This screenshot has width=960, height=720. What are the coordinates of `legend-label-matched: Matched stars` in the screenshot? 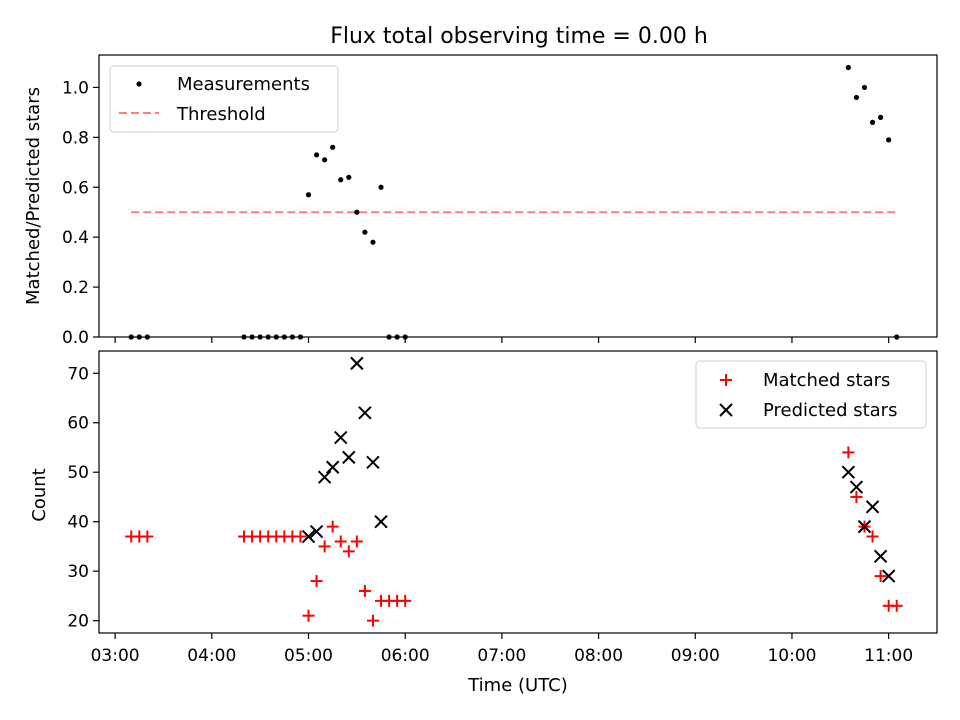 It's located at (826, 380).